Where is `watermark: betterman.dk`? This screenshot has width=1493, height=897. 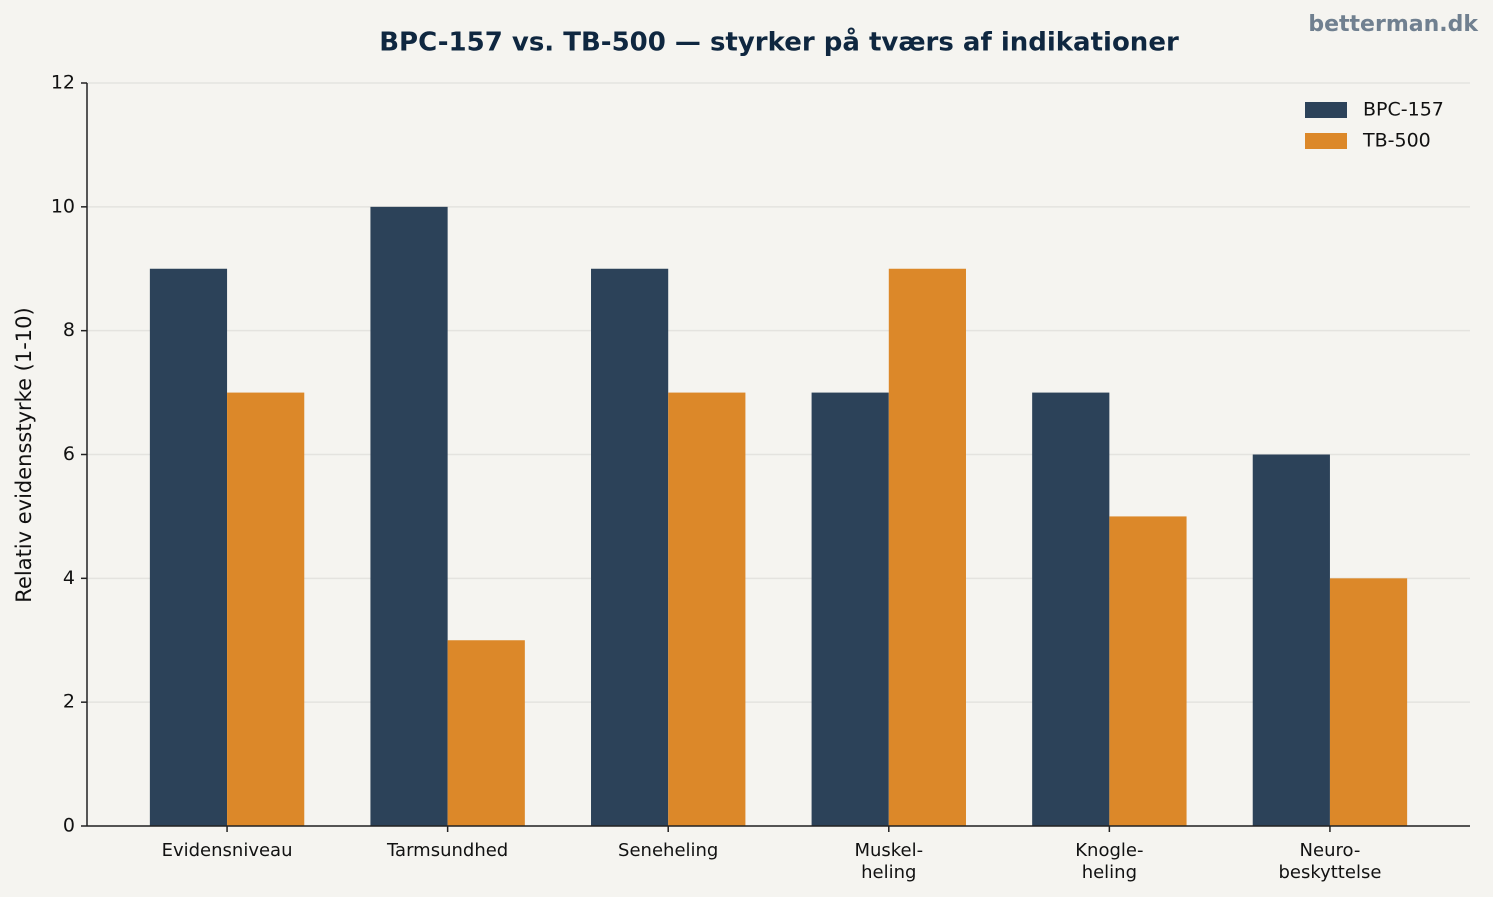
watermark: betterman.dk is located at coordinates (1393, 24).